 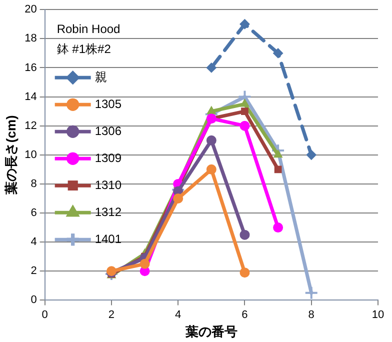 What do you see at coordinates (10, 155) in the screenshot?
I see `y-axis-title: 葉の長さ(cm)` at bounding box center [10, 155].